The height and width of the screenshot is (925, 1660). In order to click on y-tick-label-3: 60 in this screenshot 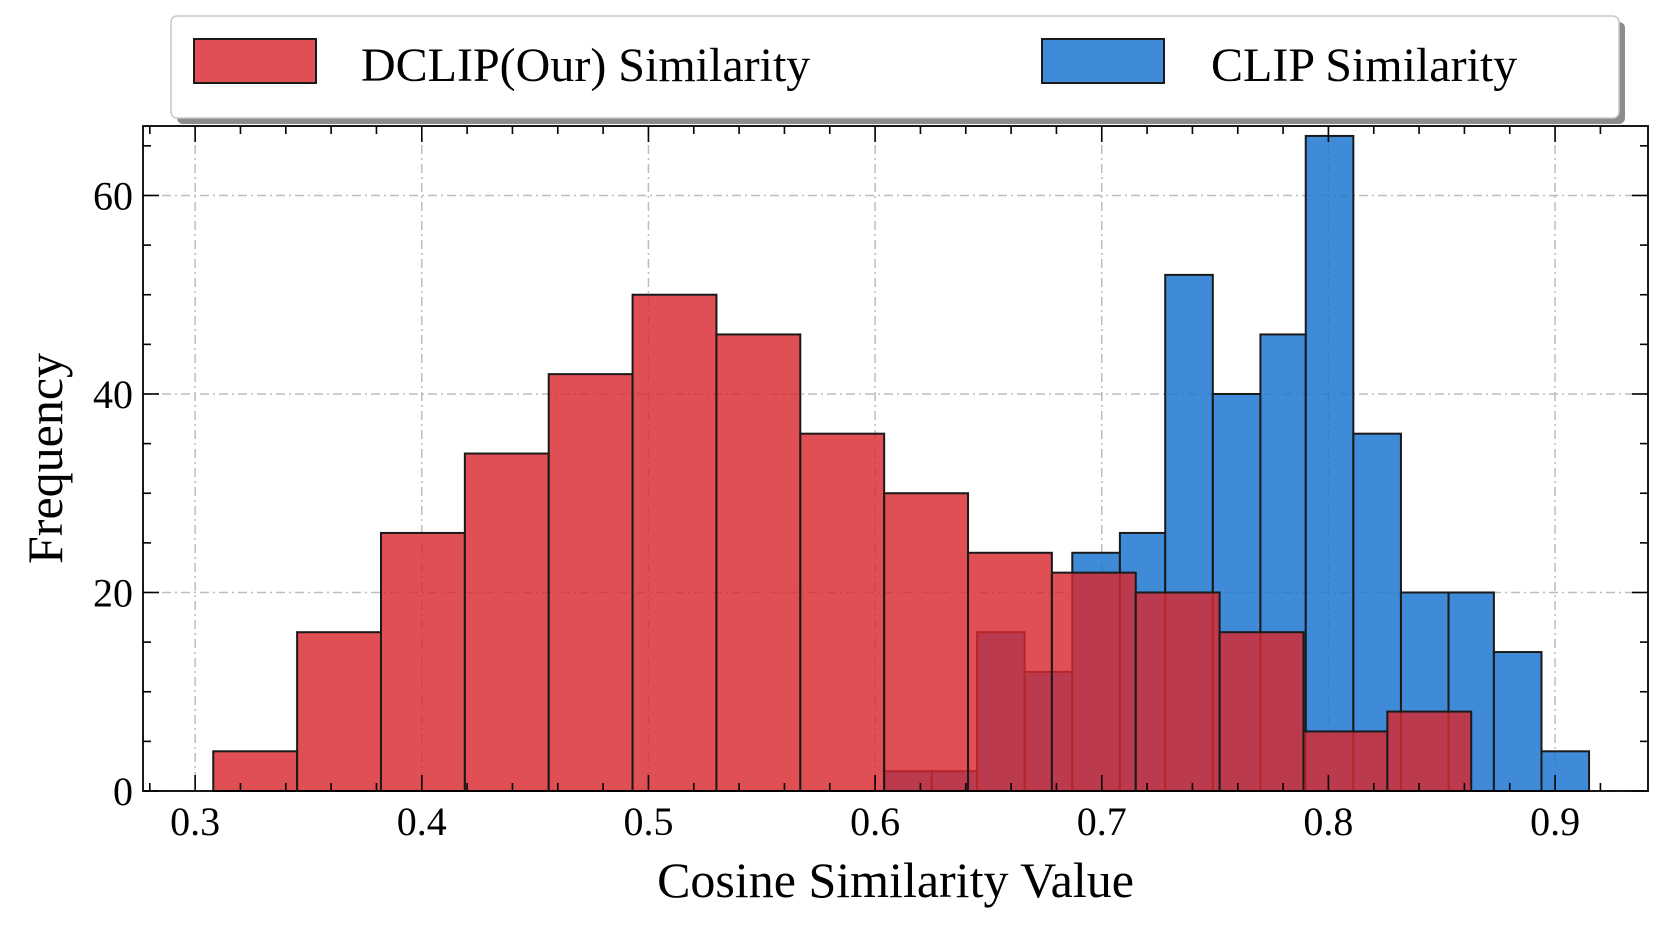, I will do `click(113, 195)`.